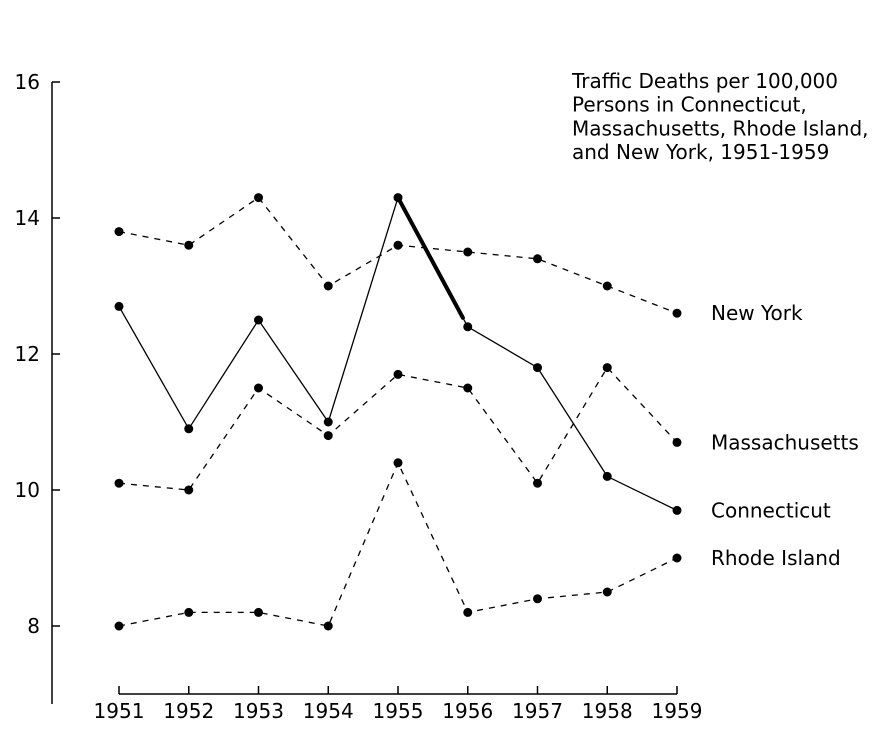  I want to click on series-line-massachusetts, so click(398, 428).